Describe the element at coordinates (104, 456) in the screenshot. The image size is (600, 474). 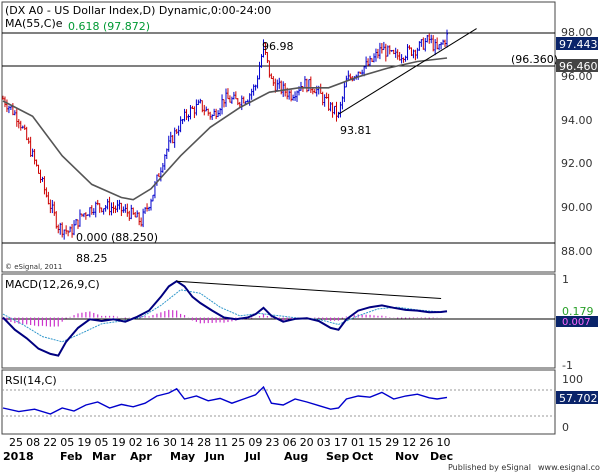
I see `x-month-label: Mar` at that location.